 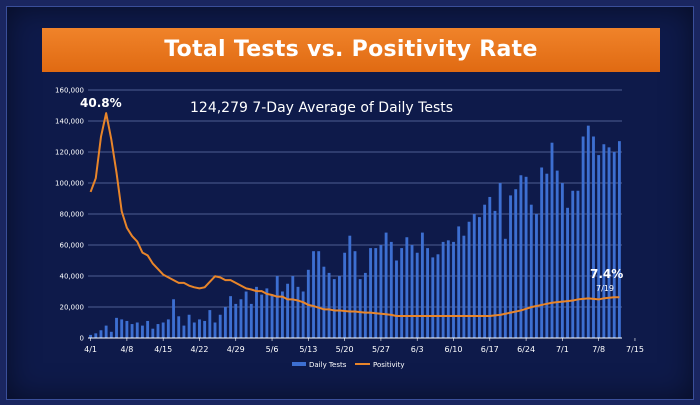 What do you see at coordinates (69, 91) in the screenshot?
I see `y-tick-label: 160,000` at bounding box center [69, 91].